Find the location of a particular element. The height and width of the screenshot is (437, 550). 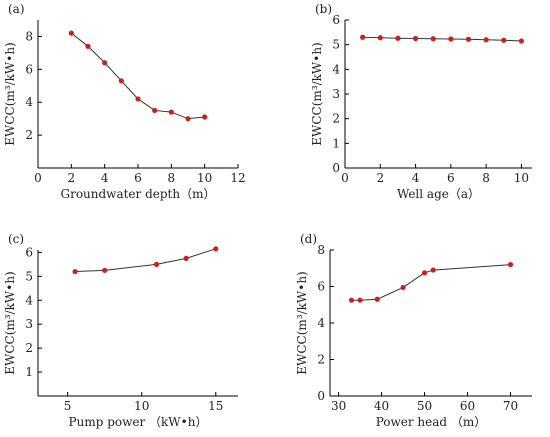

x-tick-label: 30 is located at coordinates (338, 406).